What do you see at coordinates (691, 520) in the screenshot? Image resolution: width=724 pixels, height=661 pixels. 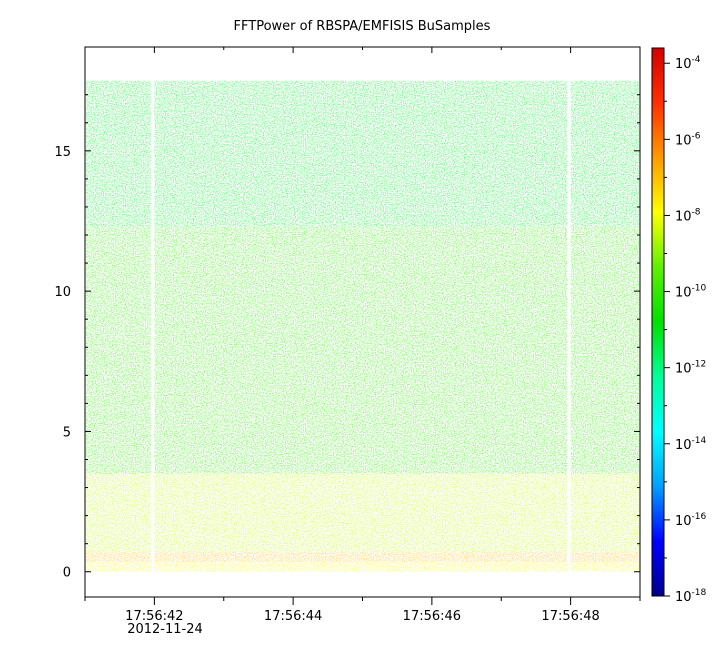 I see `colorbar-tick-label: 10⁻¹⁶` at bounding box center [691, 520].